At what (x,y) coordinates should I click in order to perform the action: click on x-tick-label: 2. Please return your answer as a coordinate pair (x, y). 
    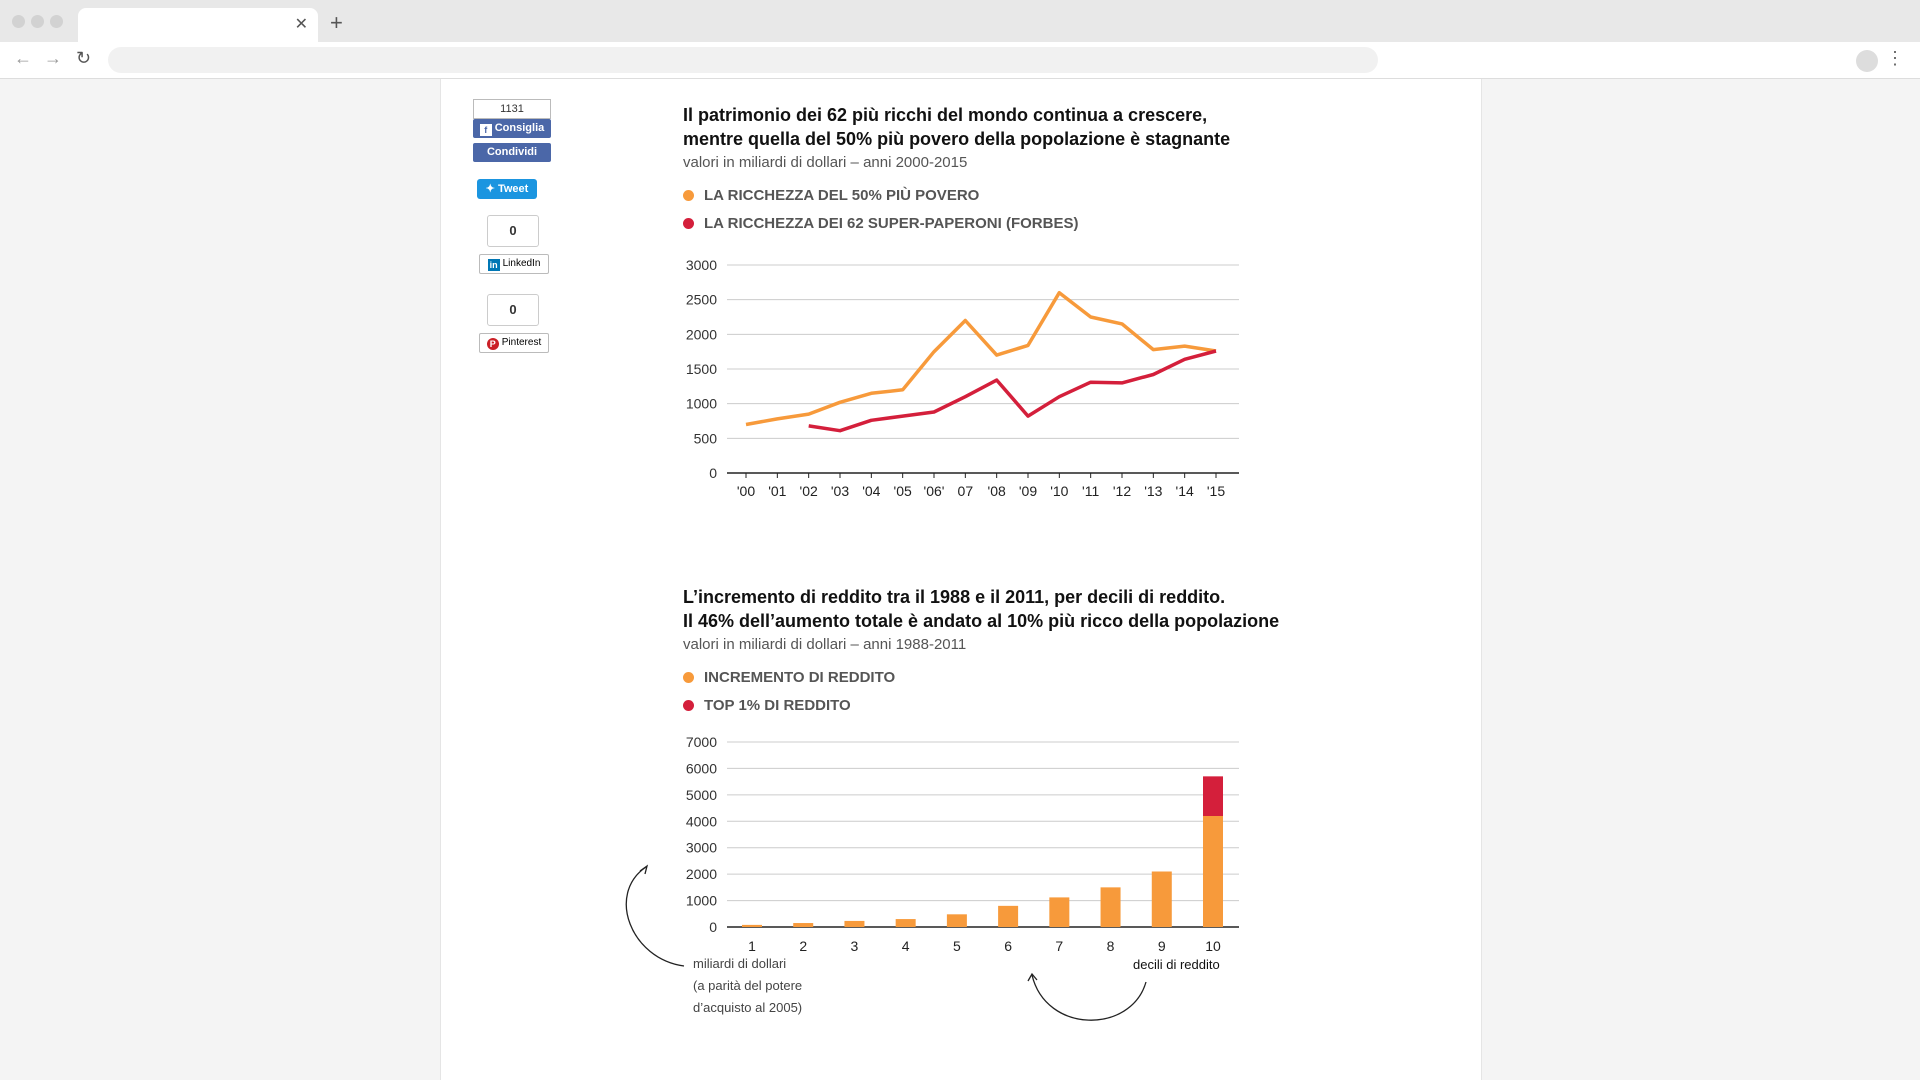
    Looking at the image, I should click on (803, 946).